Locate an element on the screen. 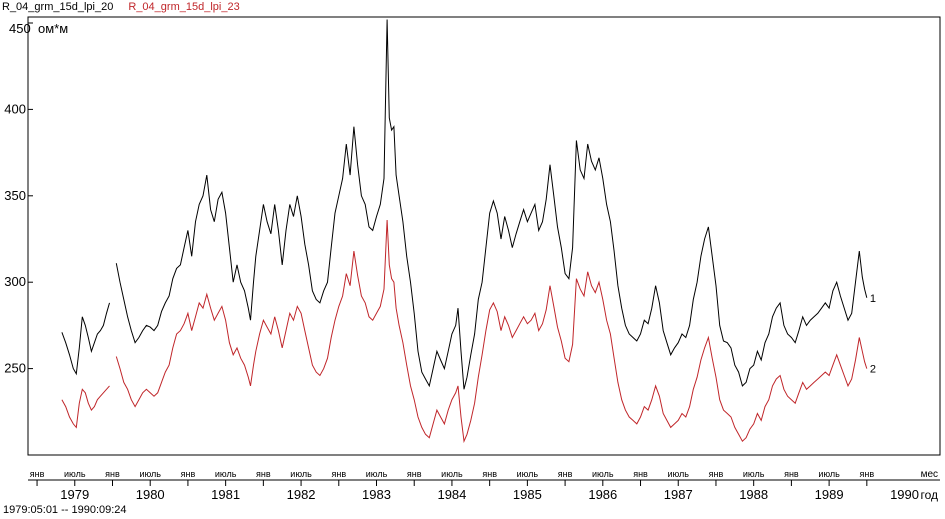 This screenshot has width=945, height=519. year-tick-label: 1986 is located at coordinates (602, 494).